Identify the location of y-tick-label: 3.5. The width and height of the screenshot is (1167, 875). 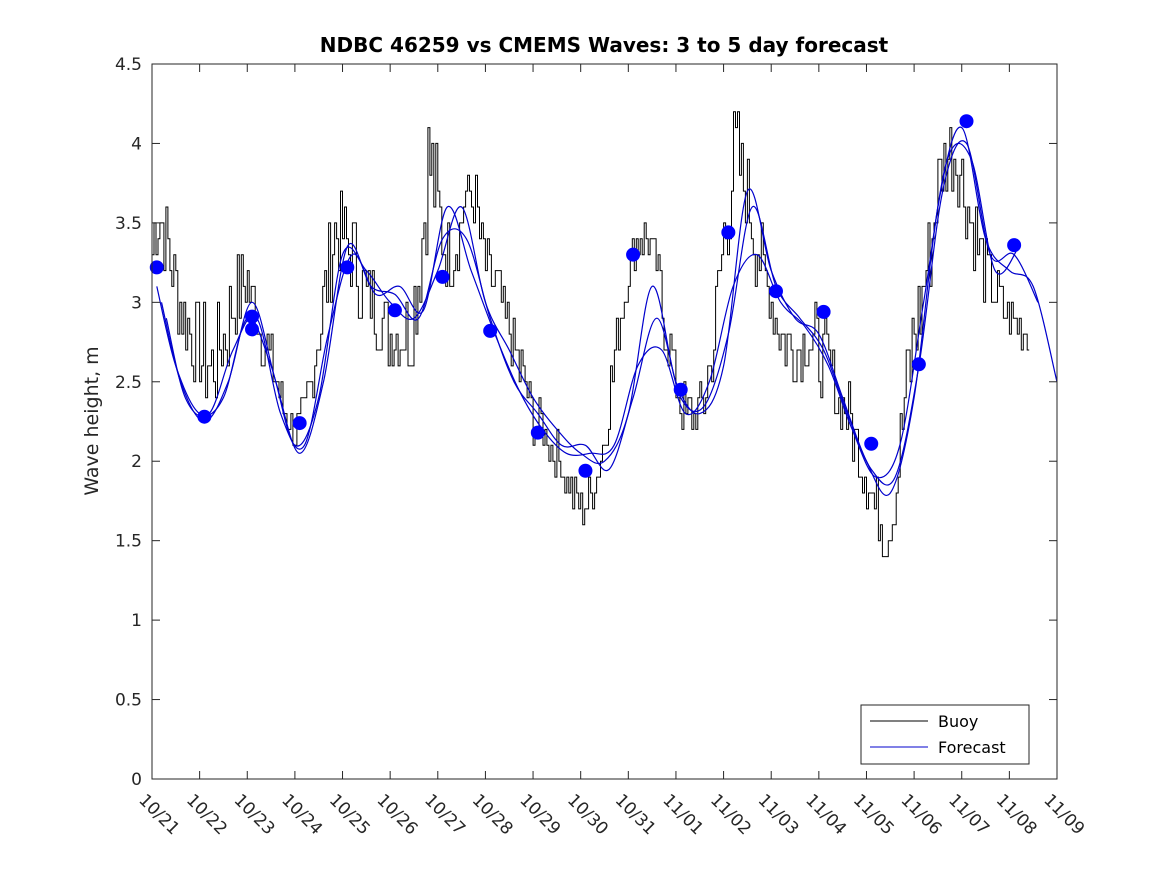
(128, 224).